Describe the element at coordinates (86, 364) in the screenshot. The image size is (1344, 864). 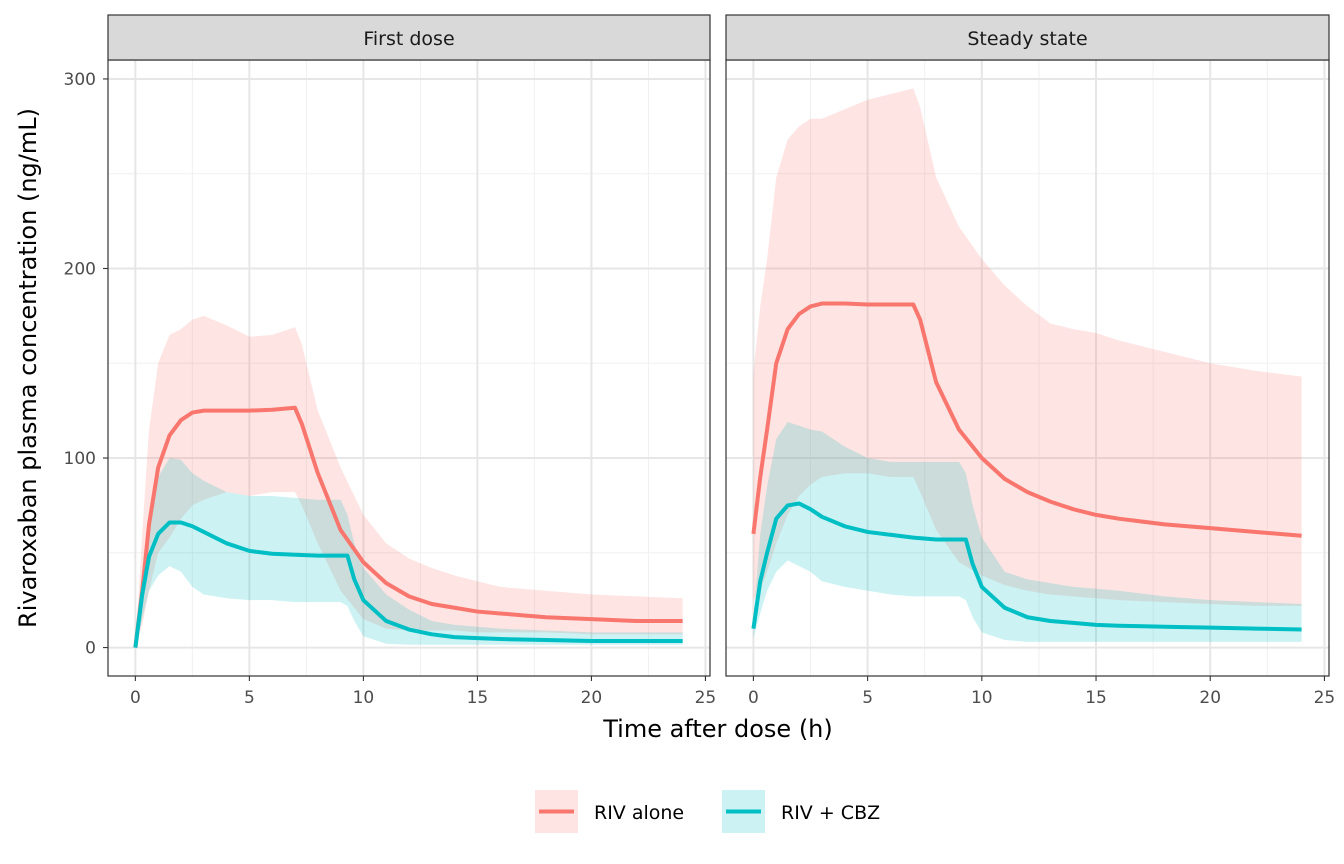
I see `y-axis: 0 100 200 300` at that location.